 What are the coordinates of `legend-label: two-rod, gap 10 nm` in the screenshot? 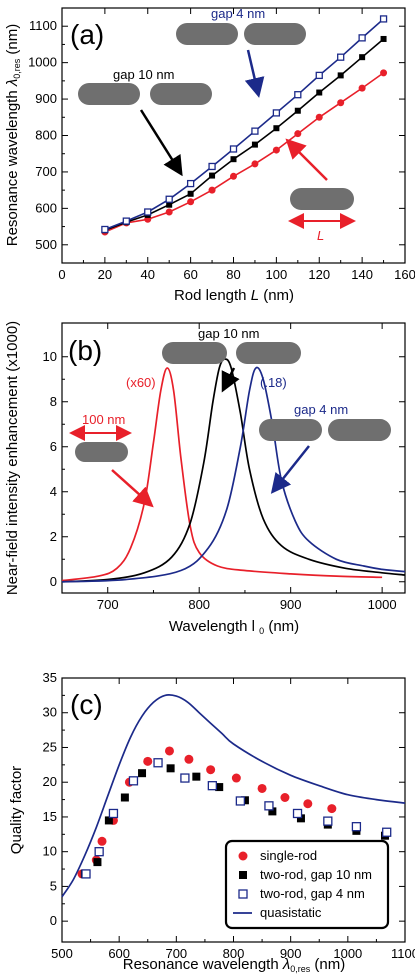 It's located at (316, 874).